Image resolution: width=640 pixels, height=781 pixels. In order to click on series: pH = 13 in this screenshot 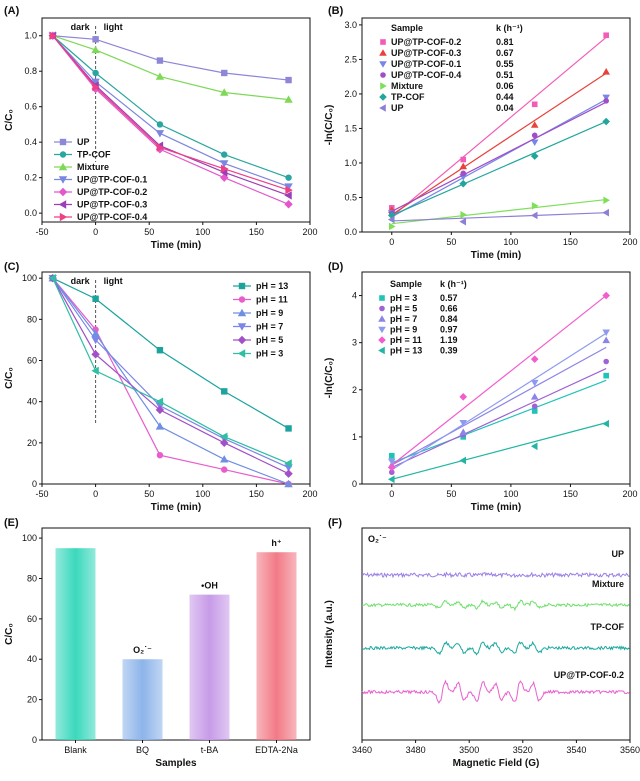, I will do `click(170, 353)`.